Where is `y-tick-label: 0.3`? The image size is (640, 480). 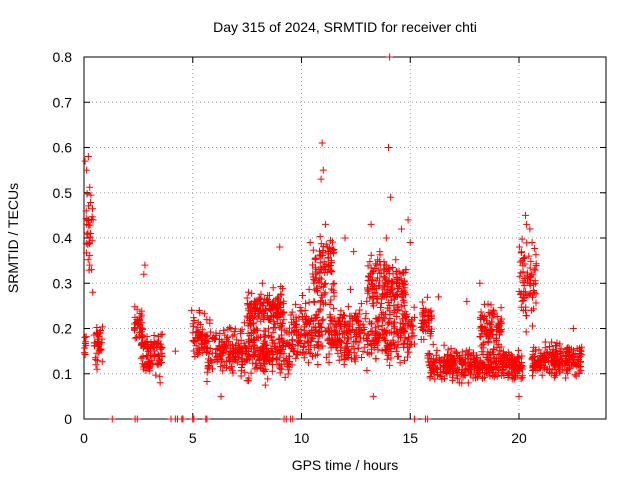
y-tick-label: 0.3 is located at coordinates (63, 283).